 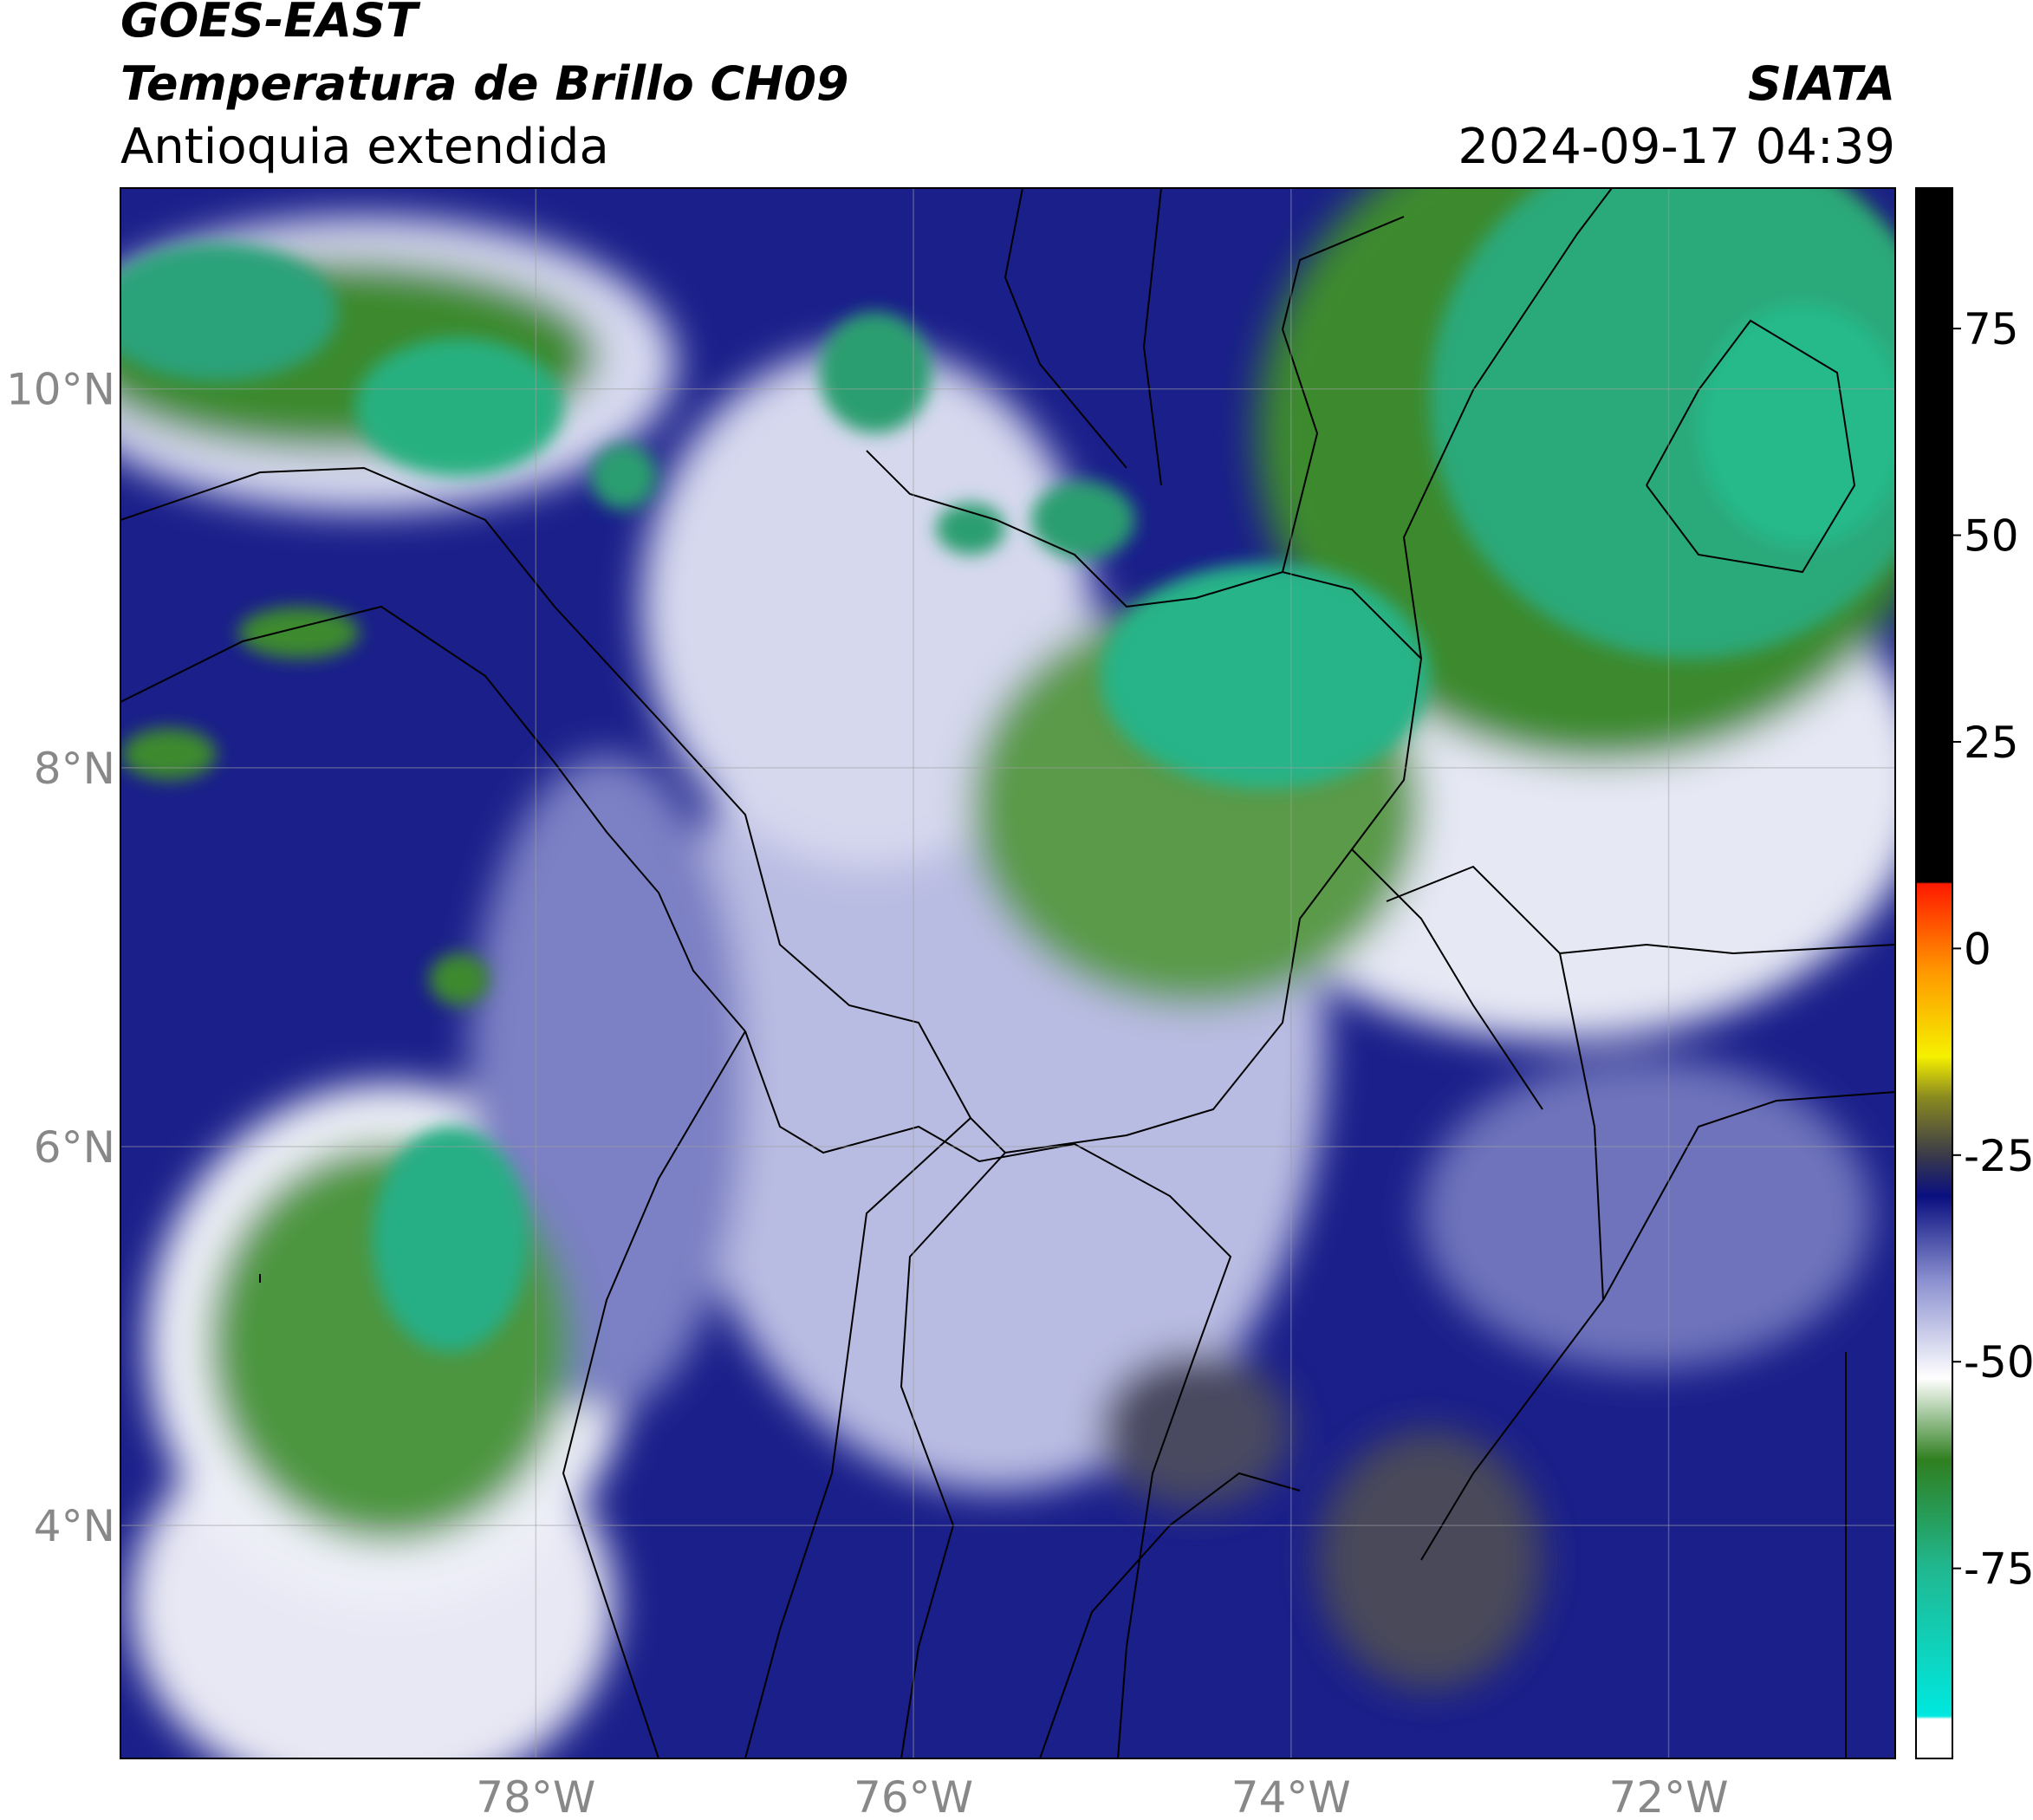 What do you see at coordinates (535, 1796) in the screenshot?
I see `x-tick-label: 78°W` at bounding box center [535, 1796].